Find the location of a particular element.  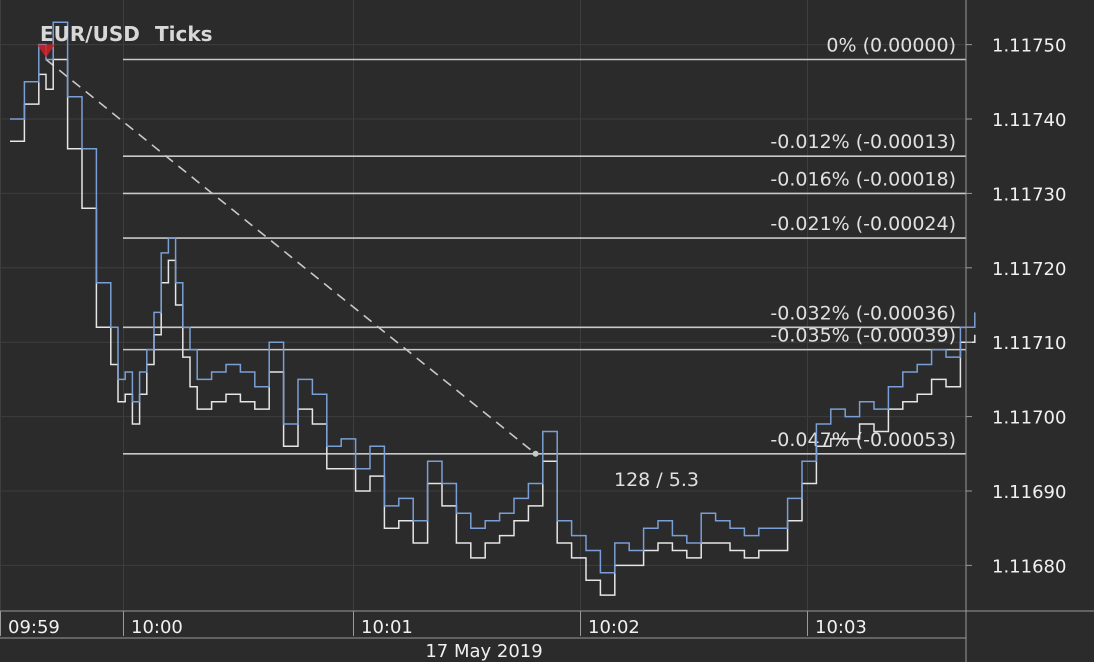

y-tick-label: 1.11750 is located at coordinates (1029, 46).